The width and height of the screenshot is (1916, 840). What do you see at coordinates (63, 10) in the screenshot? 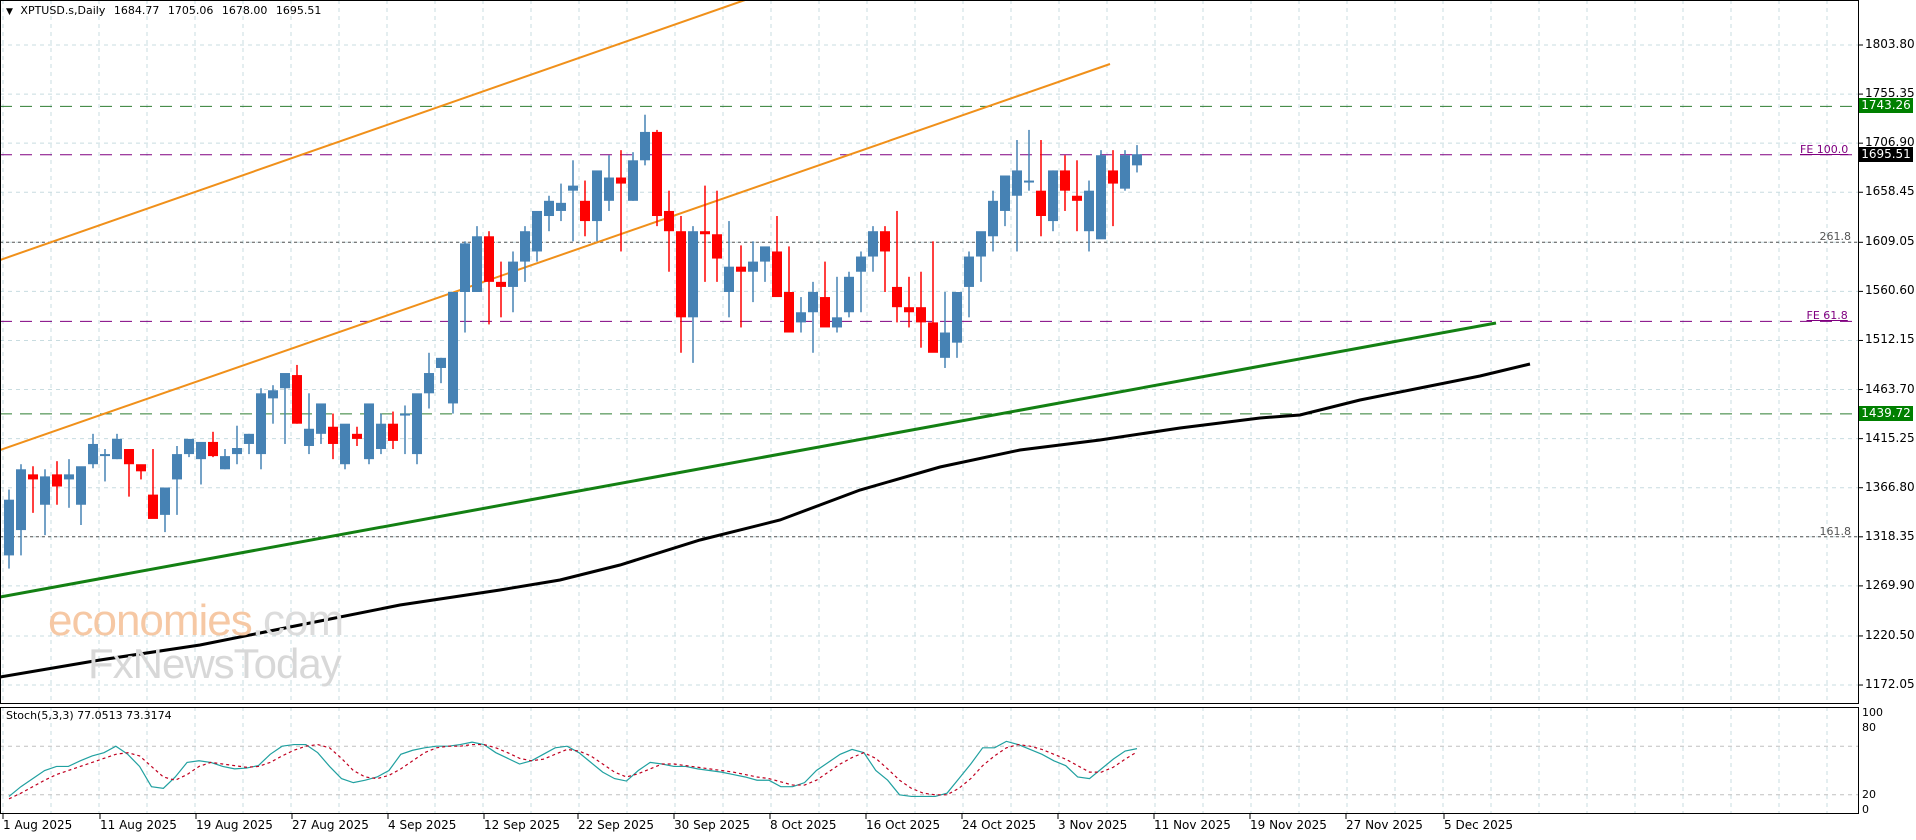
I see `symbol-label: XPTUSD.s,Daily` at bounding box center [63, 10].